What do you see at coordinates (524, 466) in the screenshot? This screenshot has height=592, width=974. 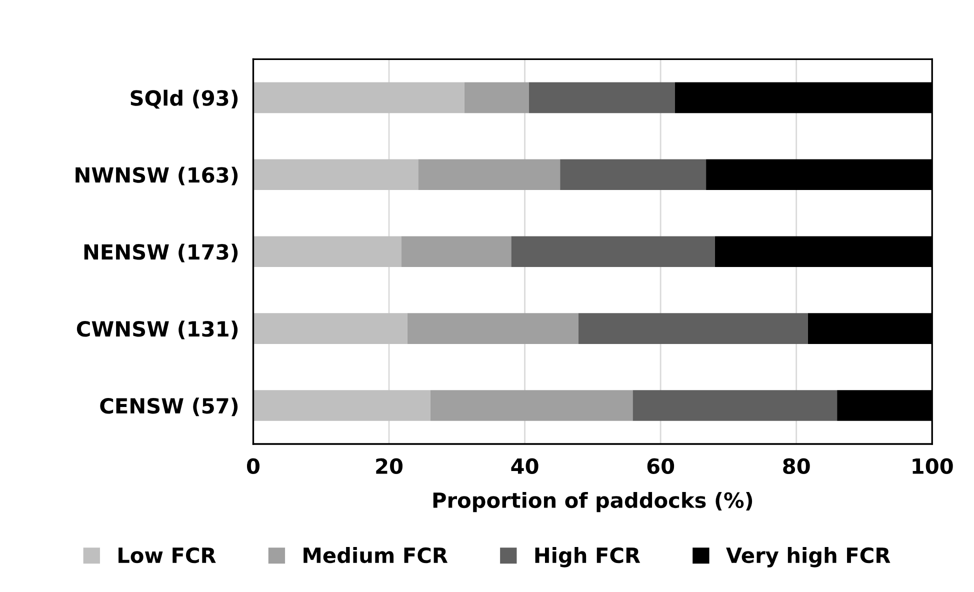 I see `x-tick-label: 40` at bounding box center [524, 466].